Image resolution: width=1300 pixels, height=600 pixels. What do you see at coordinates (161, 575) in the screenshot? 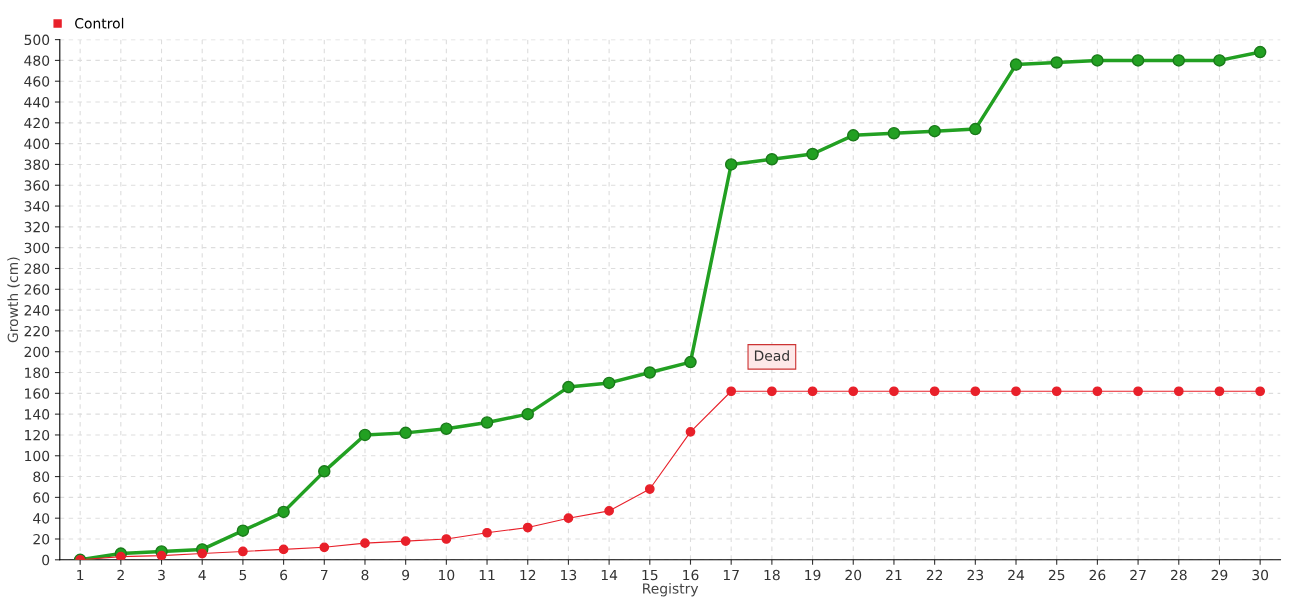
I see `x-tick-label: 3` at bounding box center [161, 575].